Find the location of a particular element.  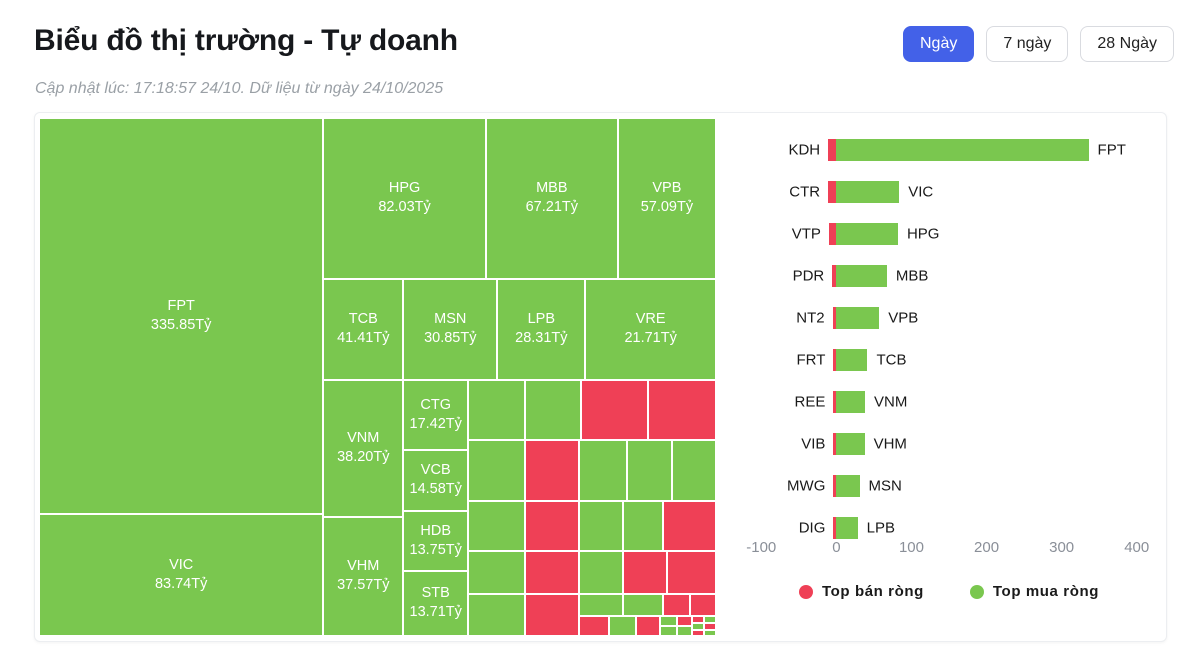

bar-row: KDH FPT is located at coordinates (949, 150).